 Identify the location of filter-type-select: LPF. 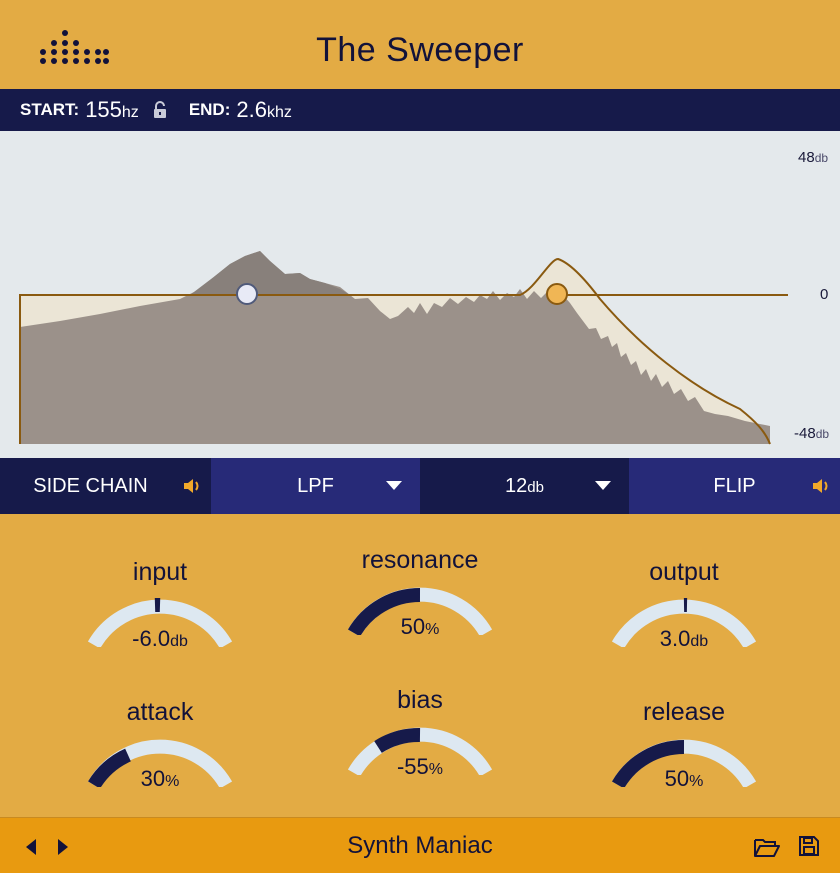
(315, 486).